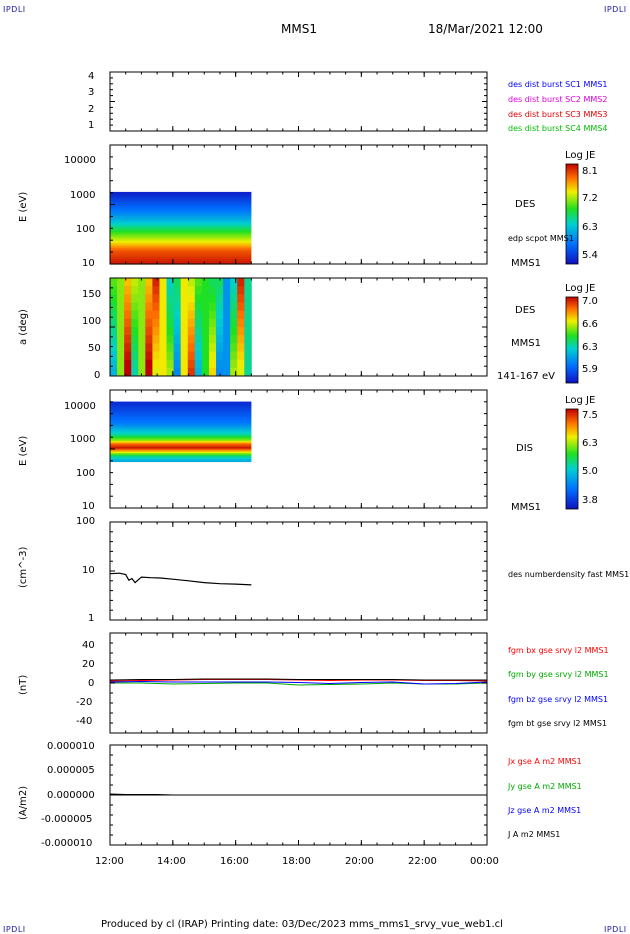 The width and height of the screenshot is (630, 934). Describe the element at coordinates (91, 618) in the screenshot. I see `p5-ytick-1: 1` at that location.